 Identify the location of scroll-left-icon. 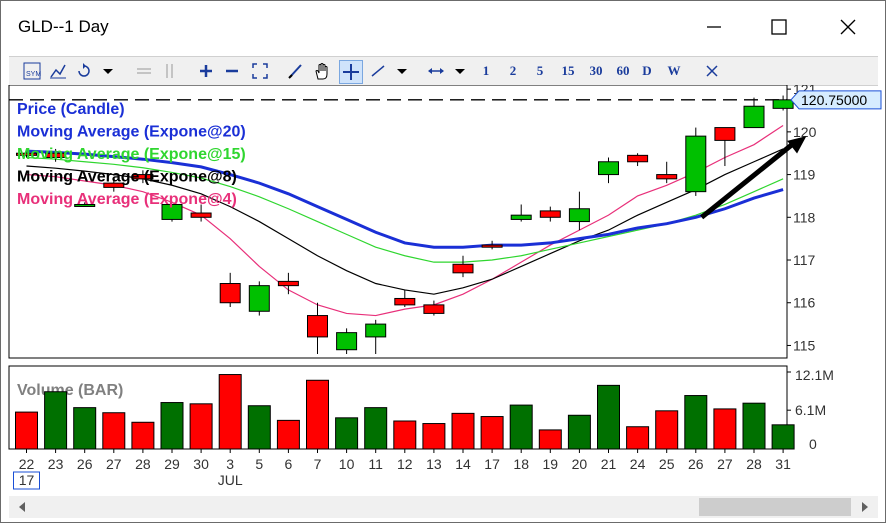
(22, 507).